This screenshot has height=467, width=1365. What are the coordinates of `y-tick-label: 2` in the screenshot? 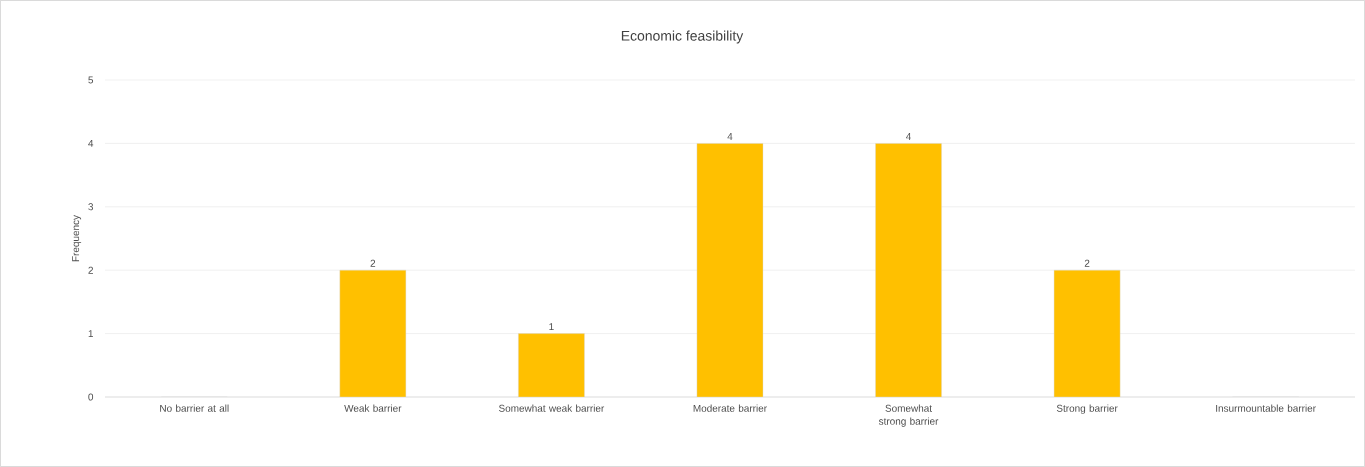 It's located at (90, 270).